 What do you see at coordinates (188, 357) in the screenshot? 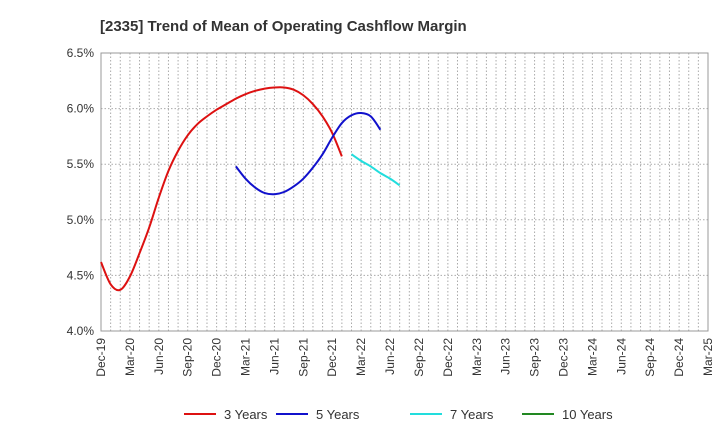
I see `x-tick-label: Sep-20` at bounding box center [188, 357].